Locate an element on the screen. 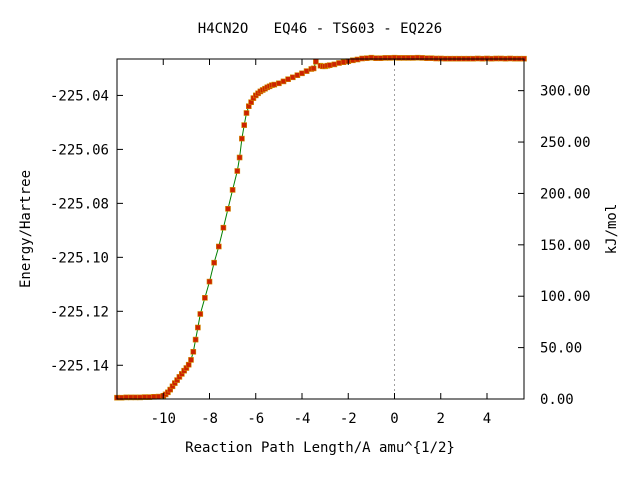 This screenshot has width=640, height=480. y2-tick-label: 0.00 is located at coordinates (557, 400).